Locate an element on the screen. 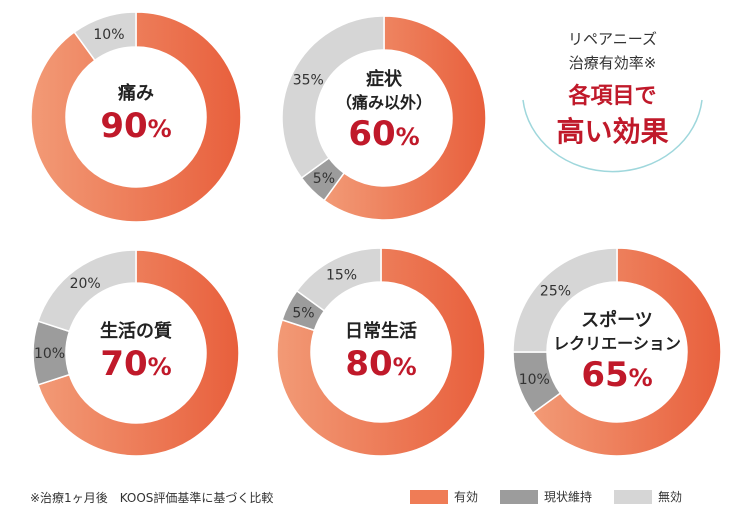 The image size is (750, 520). donut-center-symptom: 症状 （痛み以外） 60% is located at coordinates (384, 112).